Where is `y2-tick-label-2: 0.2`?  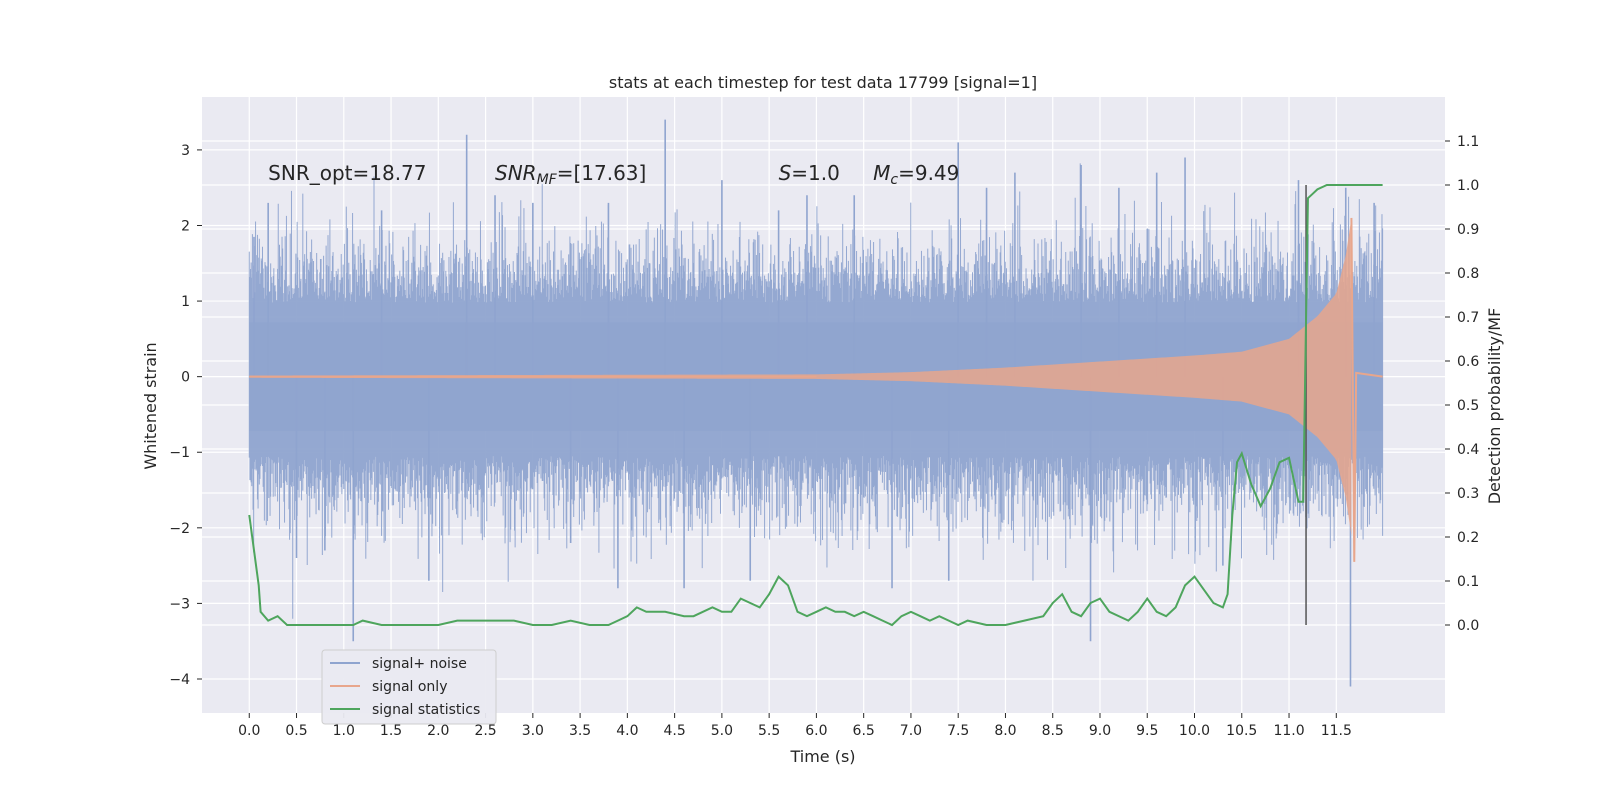 y2-tick-label-2: 0.2 is located at coordinates (1468, 538).